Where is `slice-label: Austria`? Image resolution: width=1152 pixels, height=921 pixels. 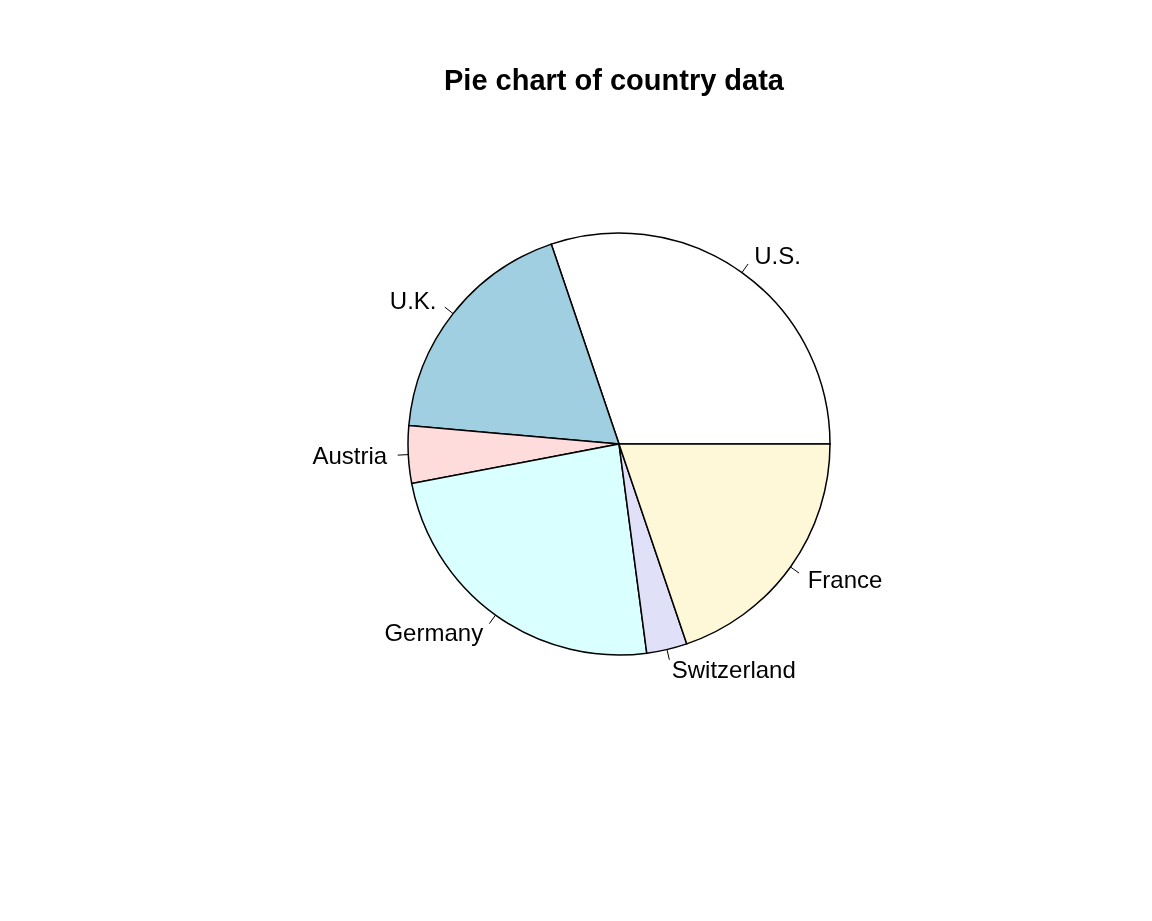 slice-label: Austria is located at coordinates (350, 456).